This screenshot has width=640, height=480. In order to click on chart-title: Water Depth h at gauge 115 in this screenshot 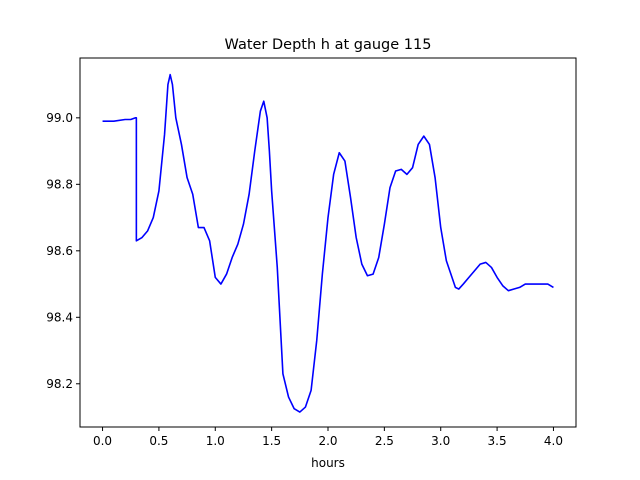, I will do `click(328, 45)`.